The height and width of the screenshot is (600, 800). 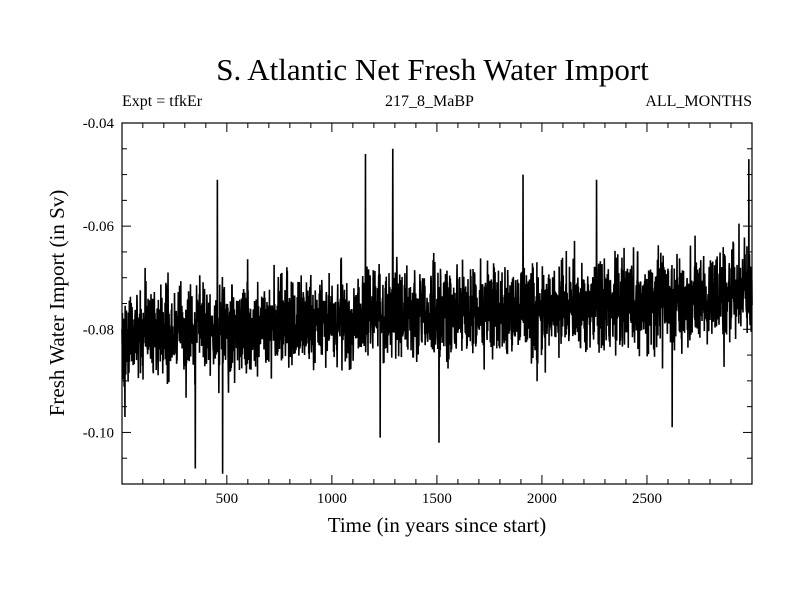 I want to click on x-tick-label: 500, so click(x=227, y=499).